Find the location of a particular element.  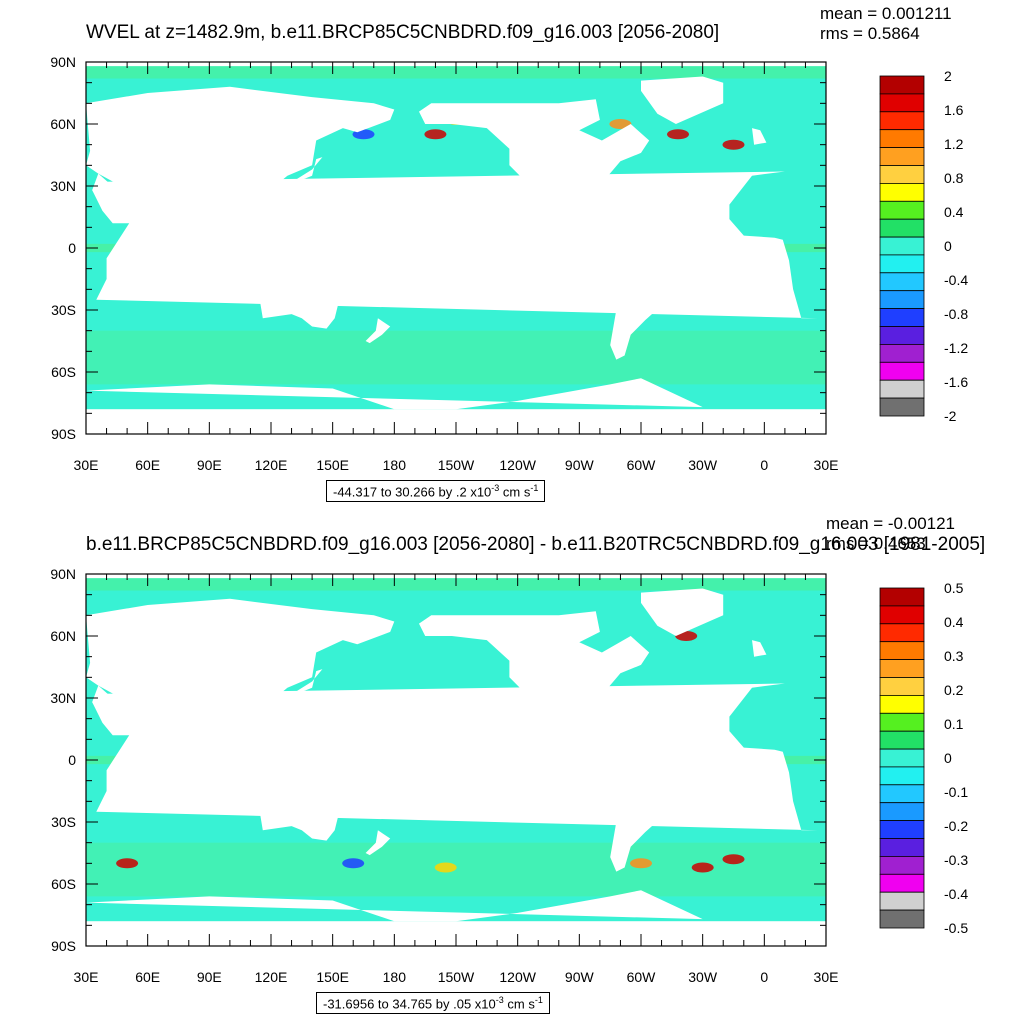

colorbar-label: 1.2 is located at coordinates (954, 144).